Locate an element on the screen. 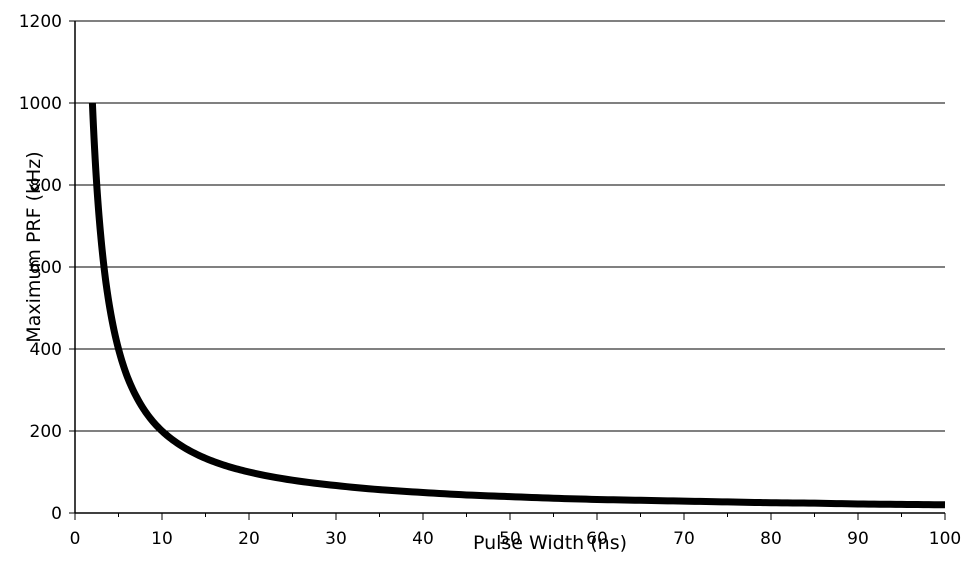 The height and width of the screenshot is (563, 970). x-axis-ticks: 0 10 20 30 40 50 60 70 80 90 100 is located at coordinates (515, 531).